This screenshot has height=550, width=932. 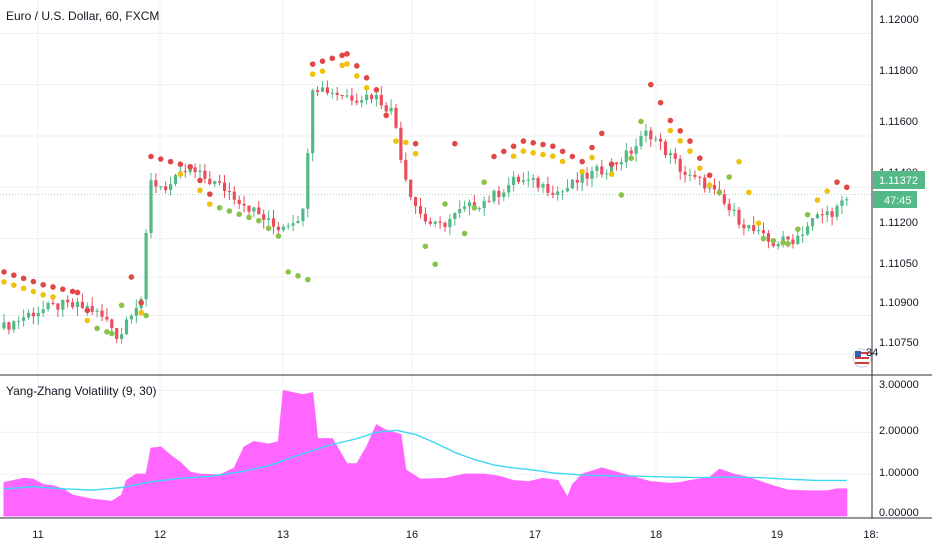 I want to click on date-label: 19, so click(x=777, y=535).